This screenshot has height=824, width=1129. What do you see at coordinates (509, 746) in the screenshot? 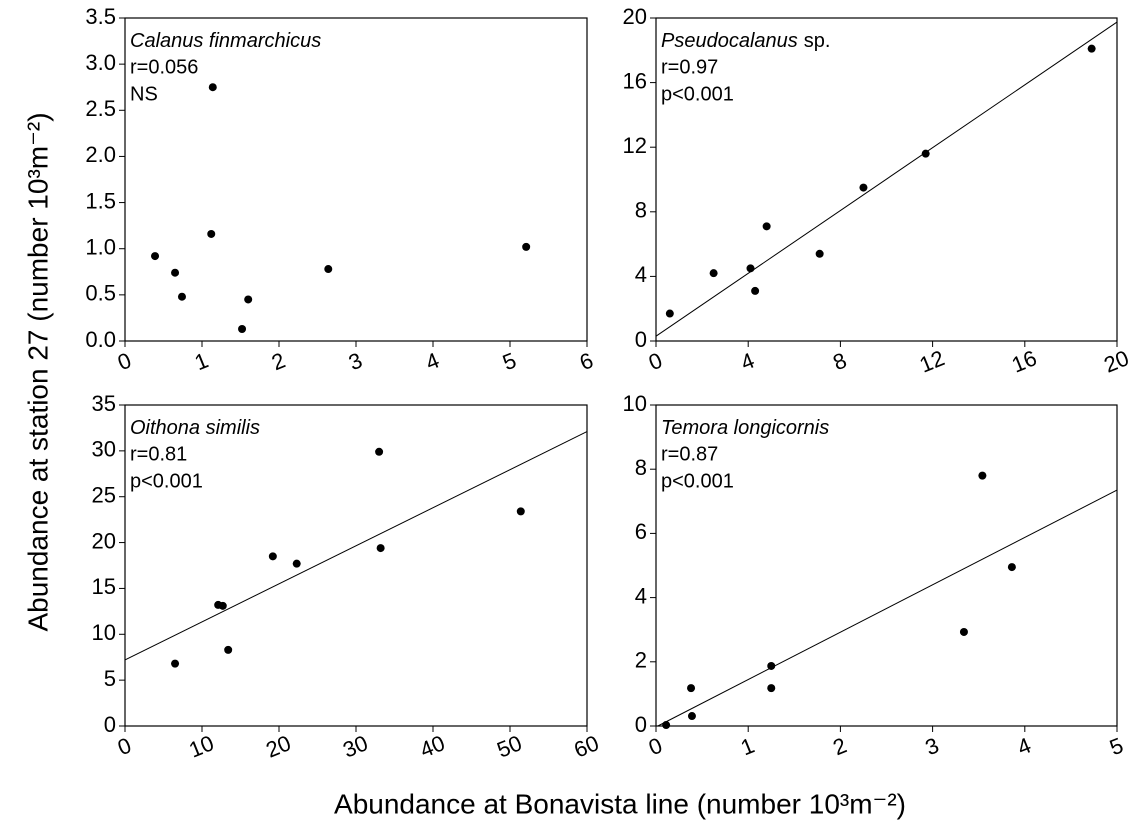
I see `x-tick-label: 50` at bounding box center [509, 746].